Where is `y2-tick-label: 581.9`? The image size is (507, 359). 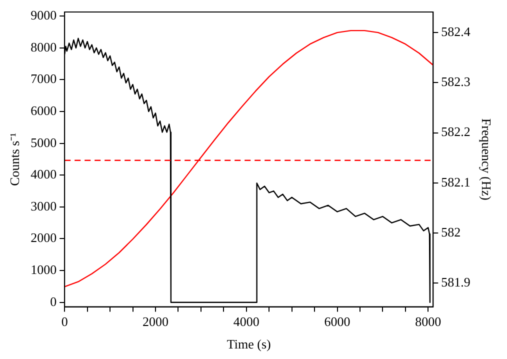
y2-tick-label: 581.9 is located at coordinates (455, 282).